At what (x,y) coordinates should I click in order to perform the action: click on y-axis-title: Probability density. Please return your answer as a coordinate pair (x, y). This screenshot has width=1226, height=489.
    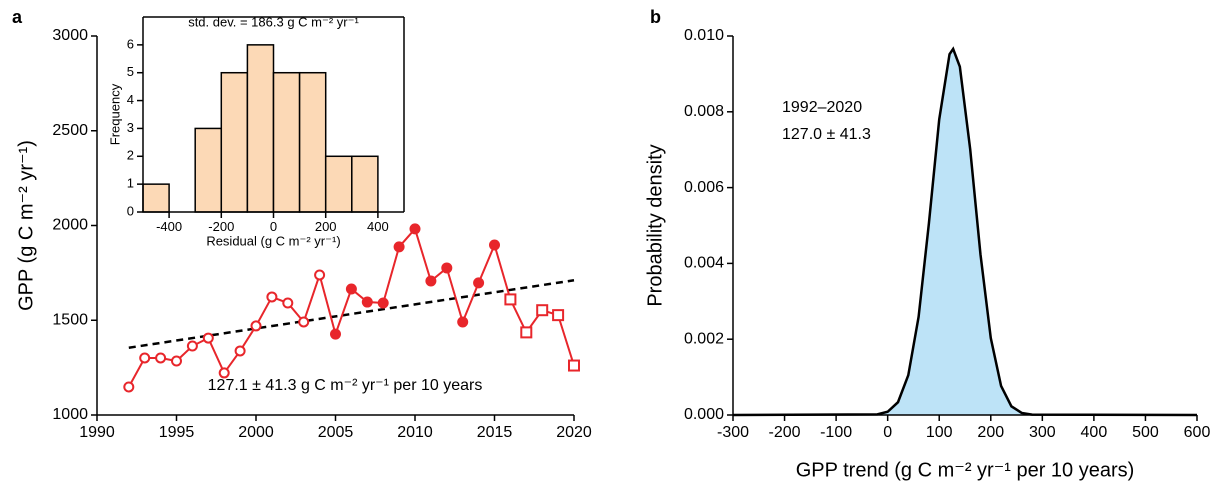
    Looking at the image, I should click on (655, 225).